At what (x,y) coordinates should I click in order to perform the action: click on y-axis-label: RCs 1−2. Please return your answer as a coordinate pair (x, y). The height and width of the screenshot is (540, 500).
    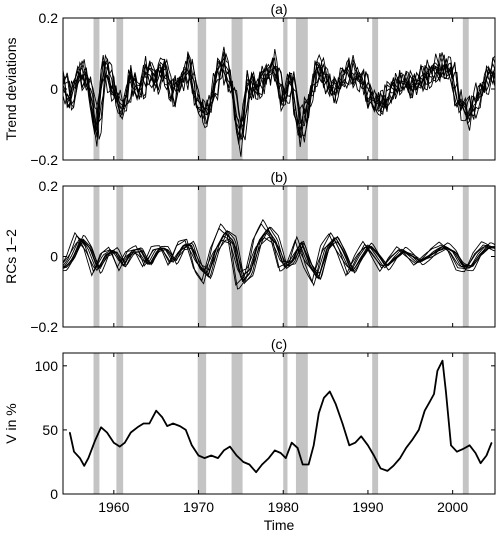
    Looking at the image, I should click on (11, 256).